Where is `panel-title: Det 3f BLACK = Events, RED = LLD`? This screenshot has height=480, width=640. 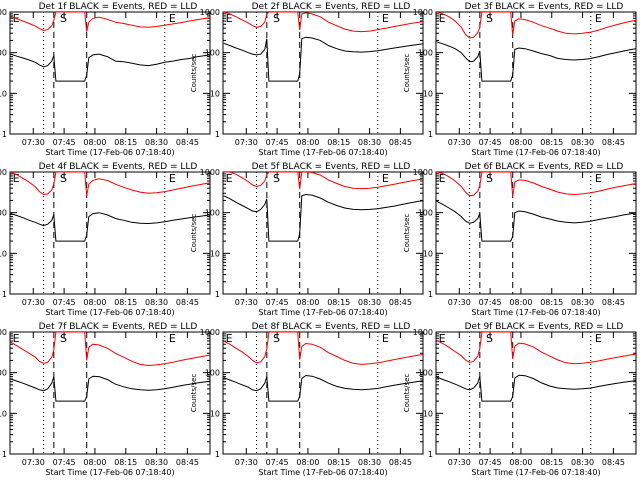 panel-title: Det 3f BLACK = Events, RED = LLD is located at coordinates (544, 7).